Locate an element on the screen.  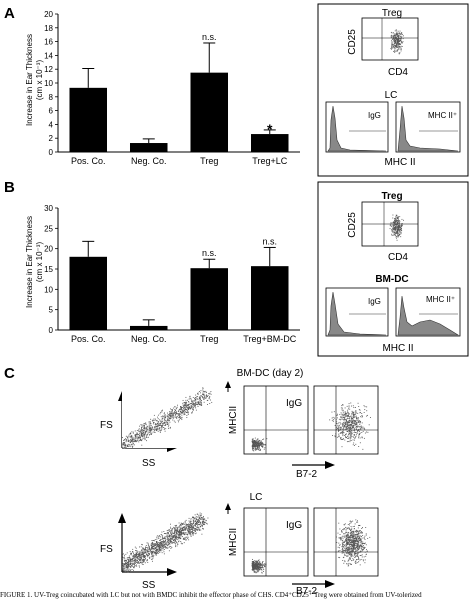
y-axis-title-b: Increase in Ear Thickness is located at coordinates (29, 262).